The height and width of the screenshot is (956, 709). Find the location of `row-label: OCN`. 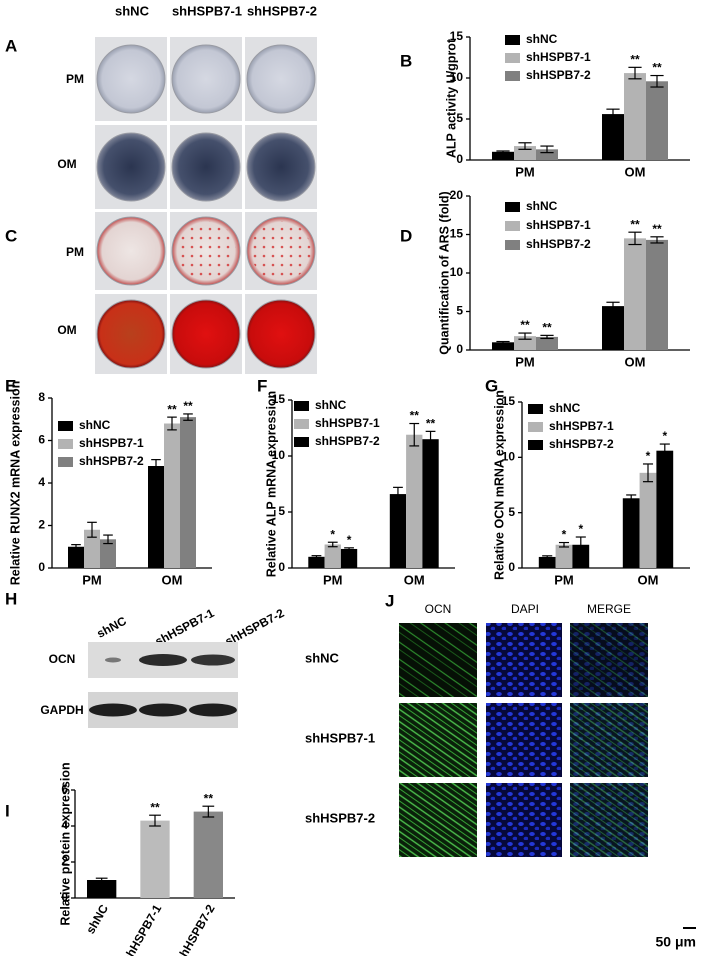

row-label: OCN is located at coordinates (62, 659).